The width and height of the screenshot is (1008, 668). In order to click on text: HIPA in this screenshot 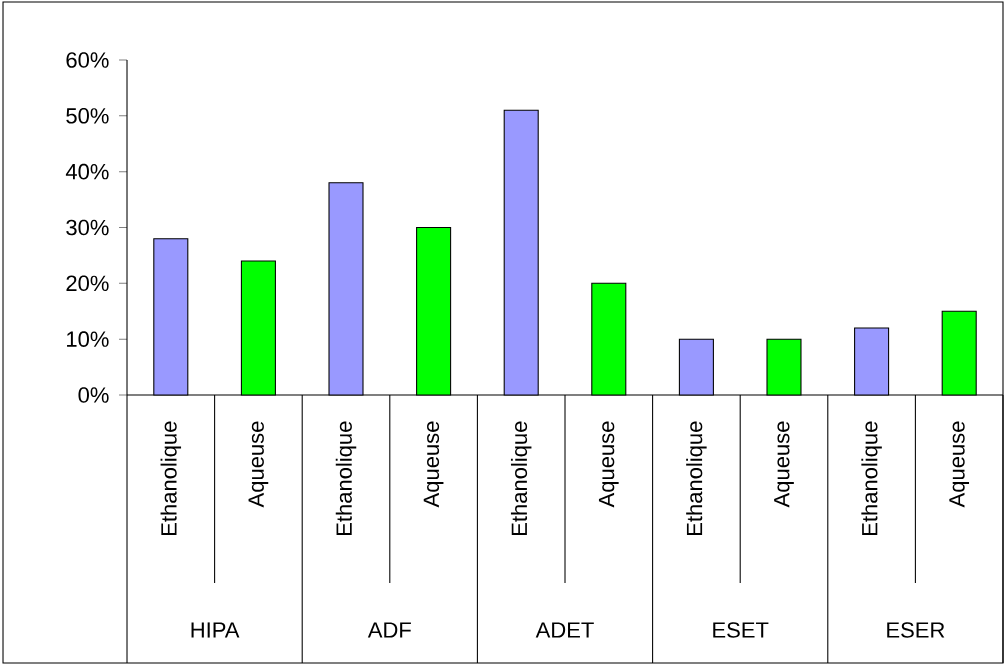, I will do `click(215, 630)`.